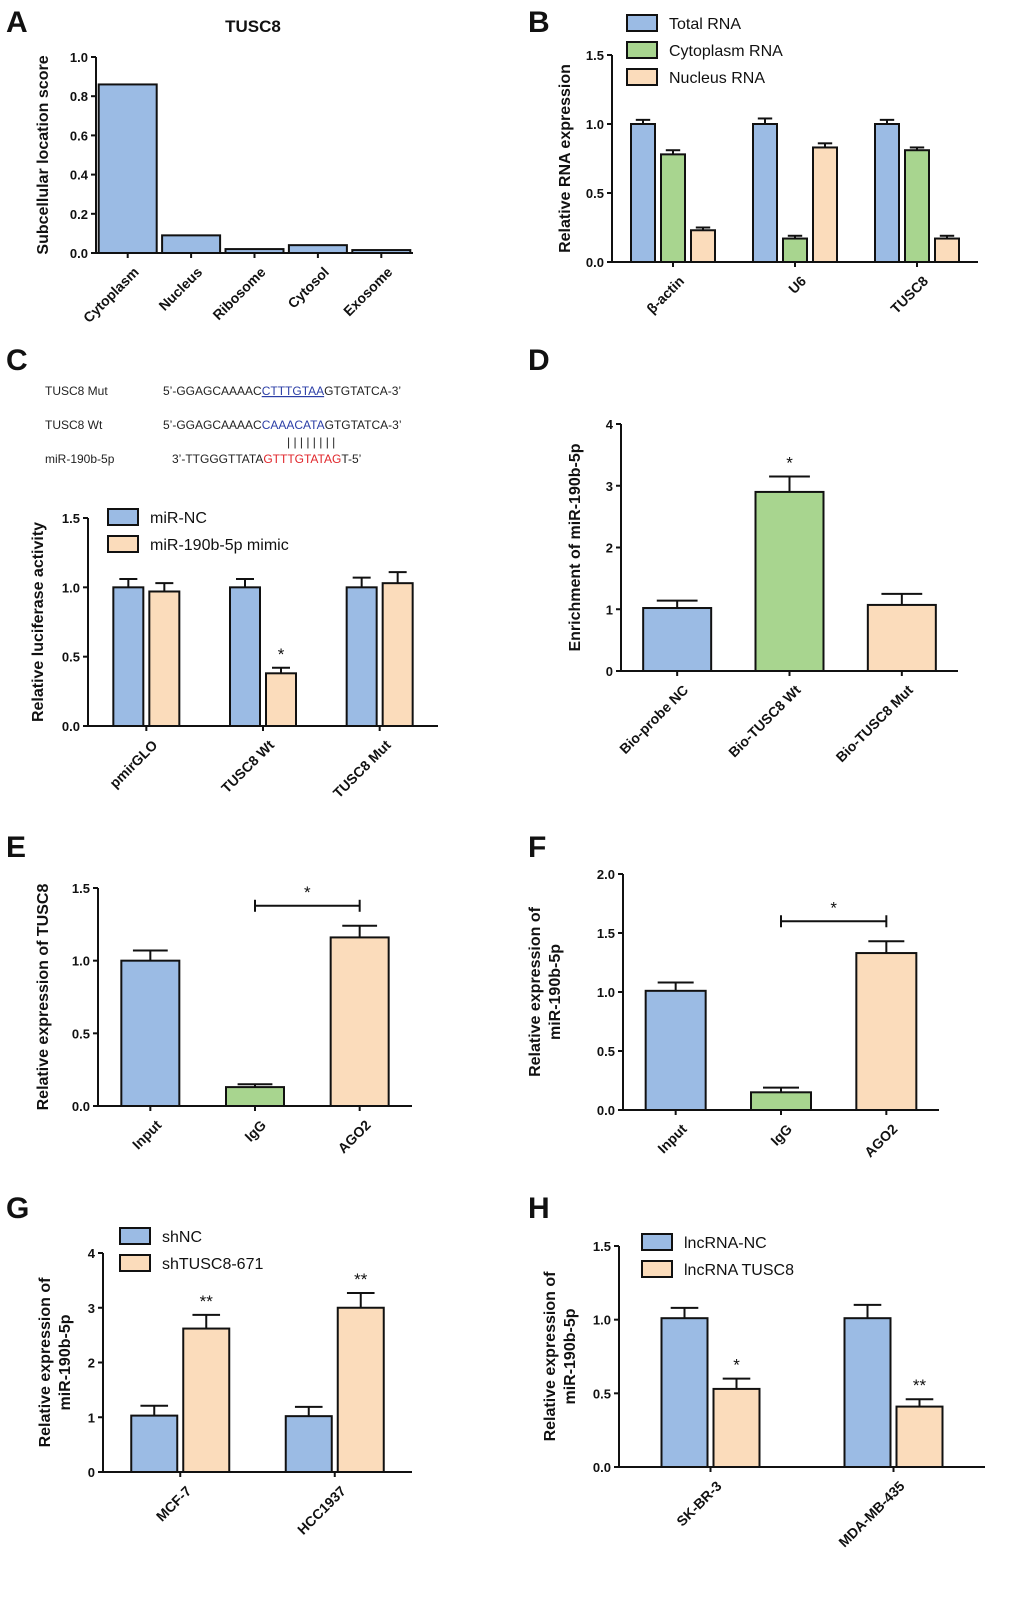 The image size is (1020, 1623). I want to click on x-tick-label: pmirGLO, so click(133, 764).